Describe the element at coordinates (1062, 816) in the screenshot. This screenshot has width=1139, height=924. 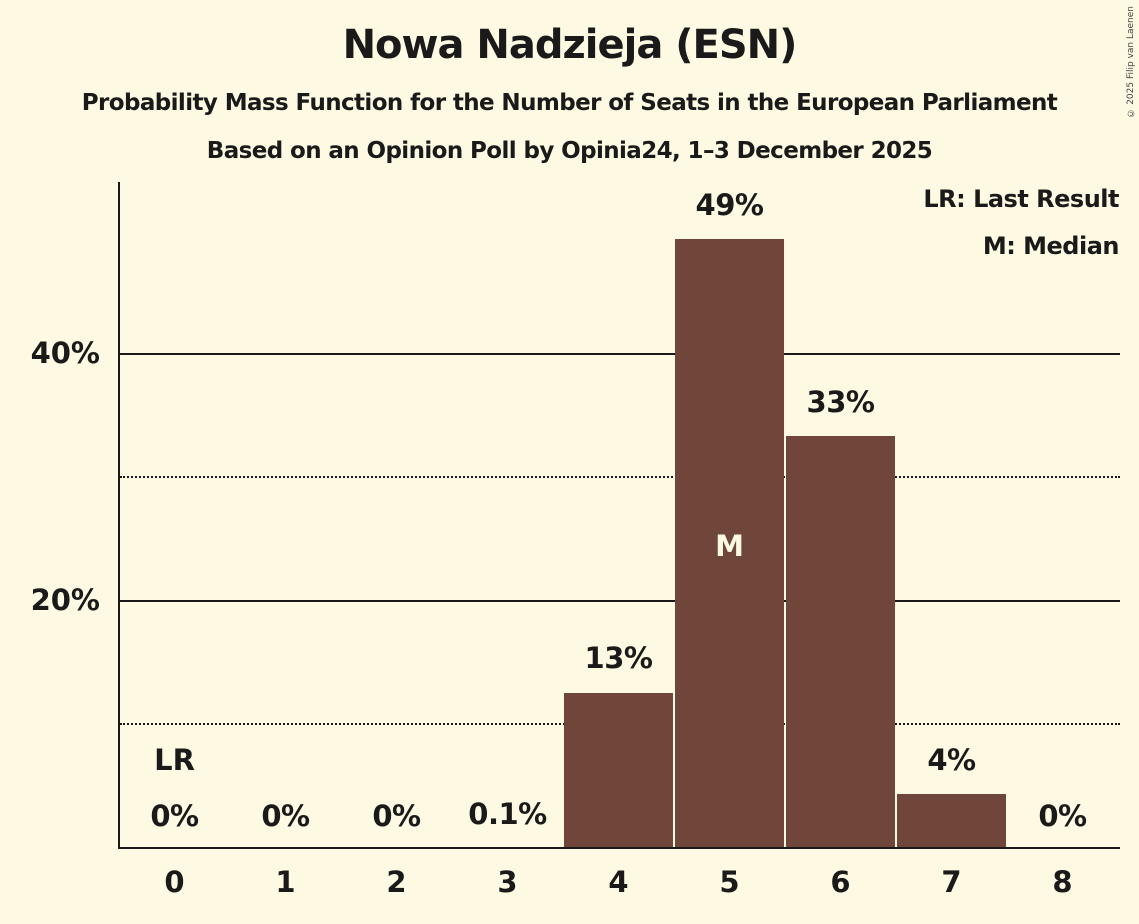
I see `bar-label-8: 0%` at that location.